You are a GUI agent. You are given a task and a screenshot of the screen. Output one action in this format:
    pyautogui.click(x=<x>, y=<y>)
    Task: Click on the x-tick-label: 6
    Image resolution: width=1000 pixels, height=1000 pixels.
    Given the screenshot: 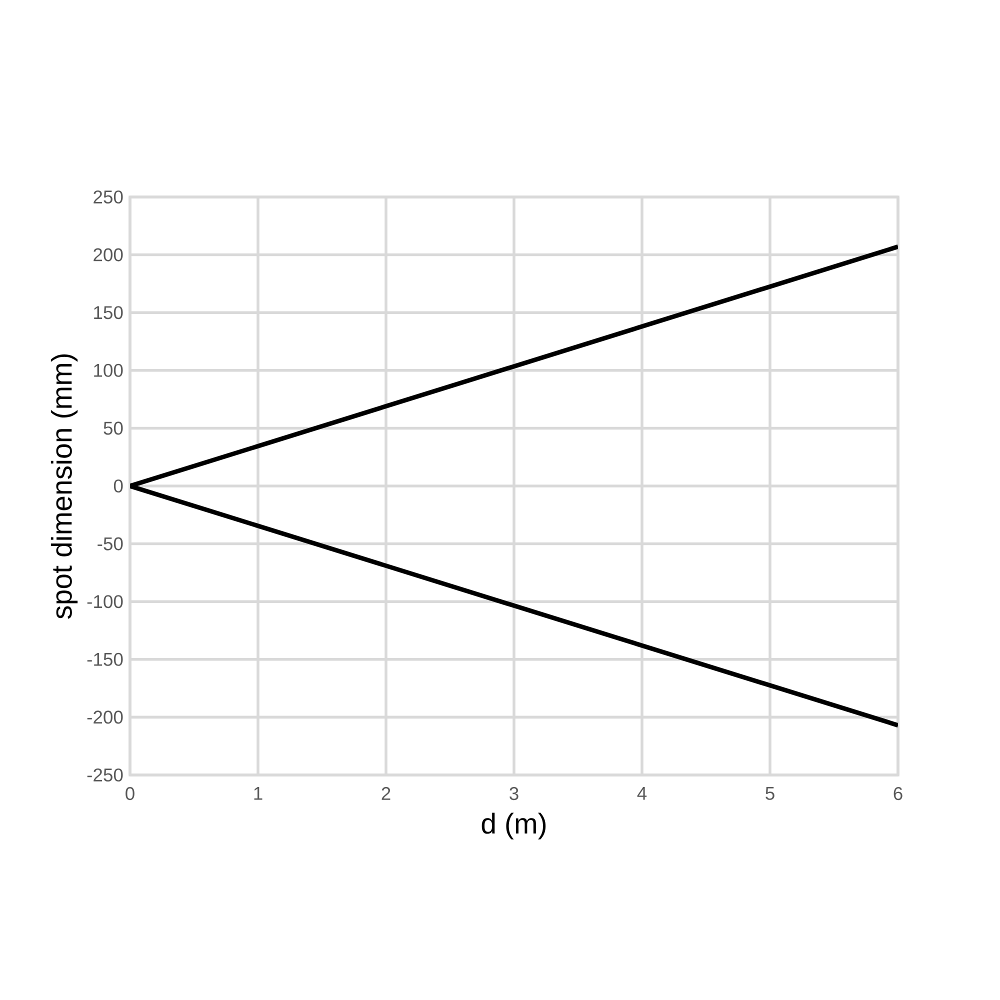 What is the action you would take?
    pyautogui.click(x=898, y=793)
    